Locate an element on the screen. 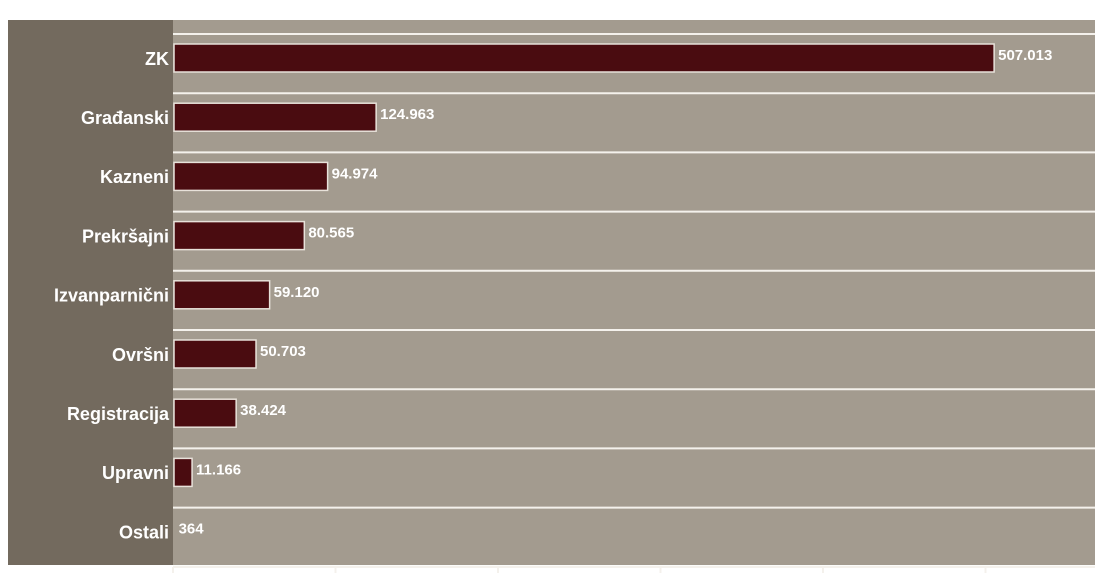 Image resolution: width=1096 pixels, height=578 pixels. category-label-panel is located at coordinates (92, 292).